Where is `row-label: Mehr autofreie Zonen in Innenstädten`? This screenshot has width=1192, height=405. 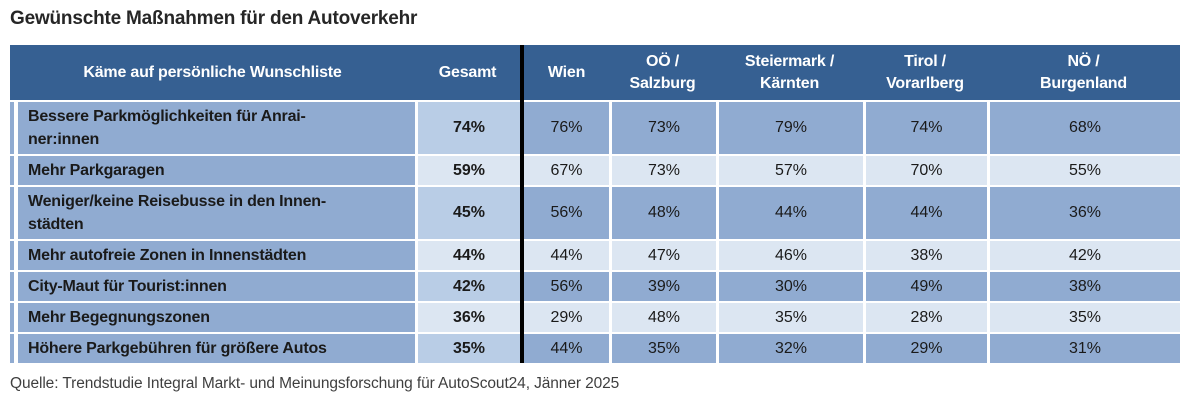 row-label: Mehr autofreie Zonen in Innenstädten is located at coordinates (215, 255).